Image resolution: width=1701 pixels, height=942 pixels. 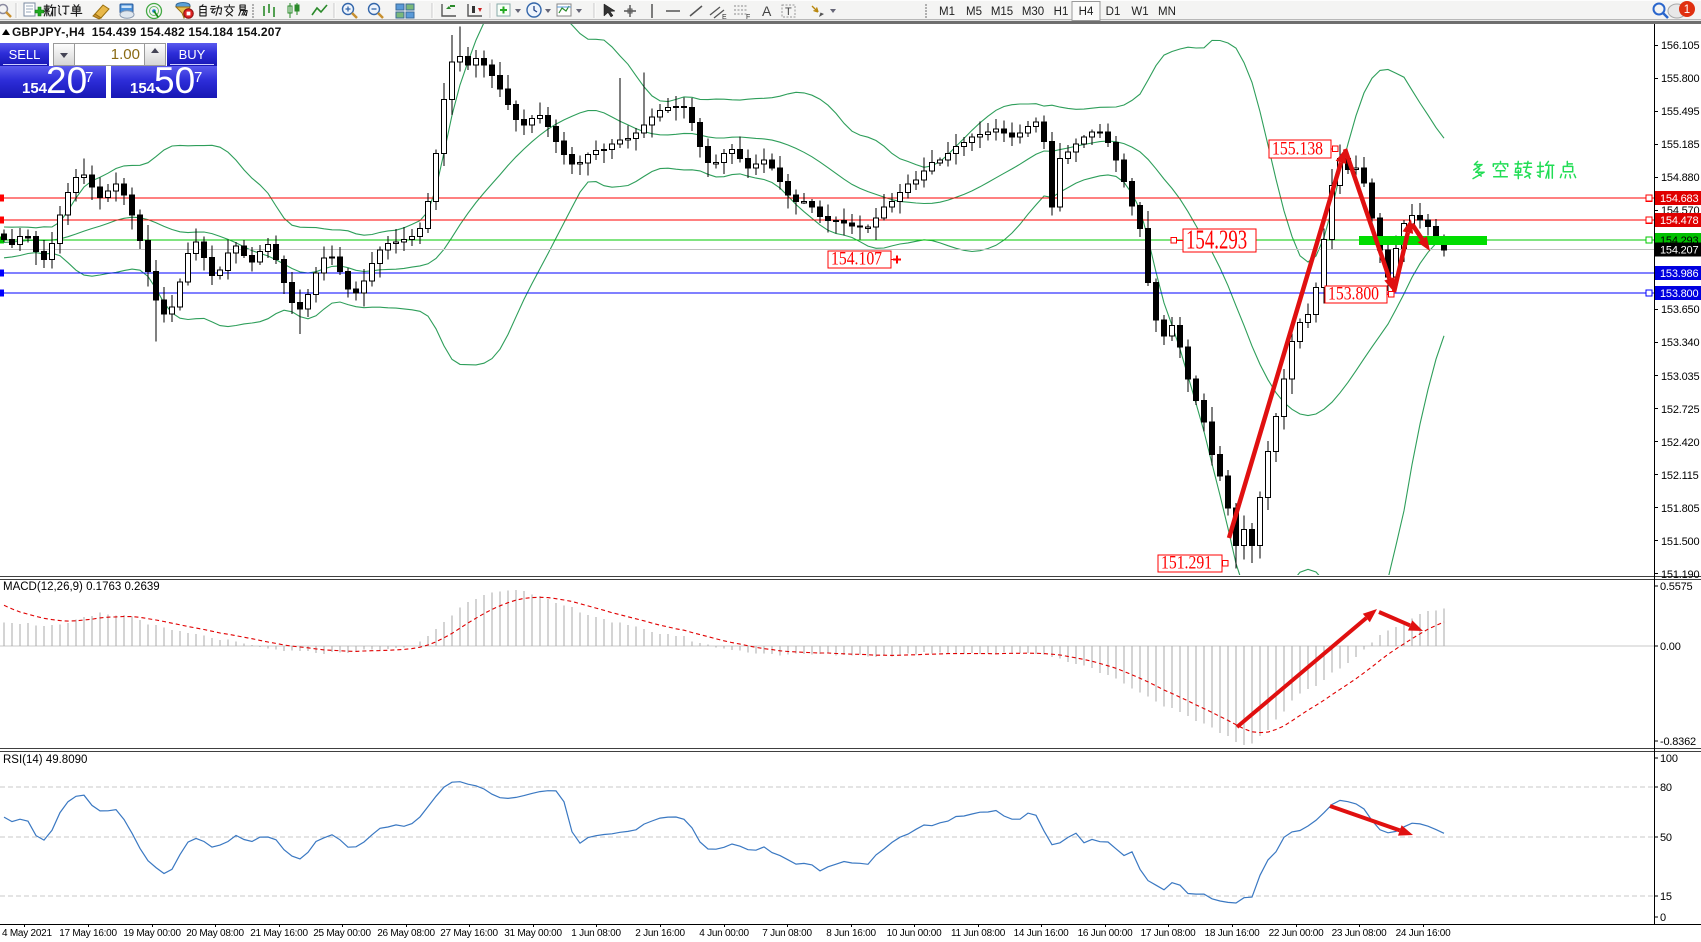 I want to click on svg-text: A, so click(x=767, y=11).